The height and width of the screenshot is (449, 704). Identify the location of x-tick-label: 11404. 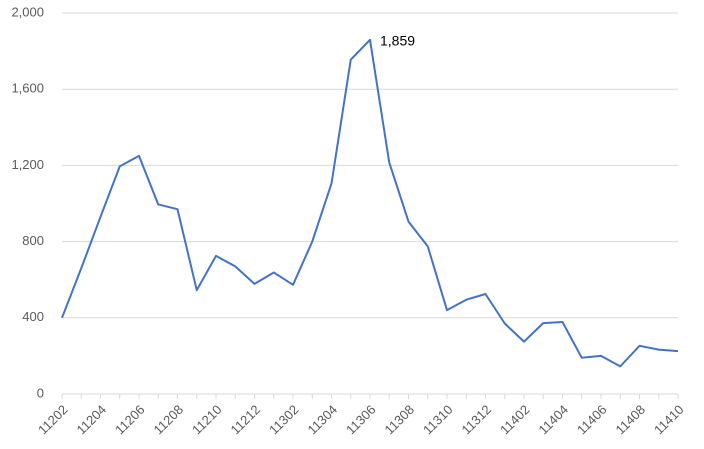
(553, 419).